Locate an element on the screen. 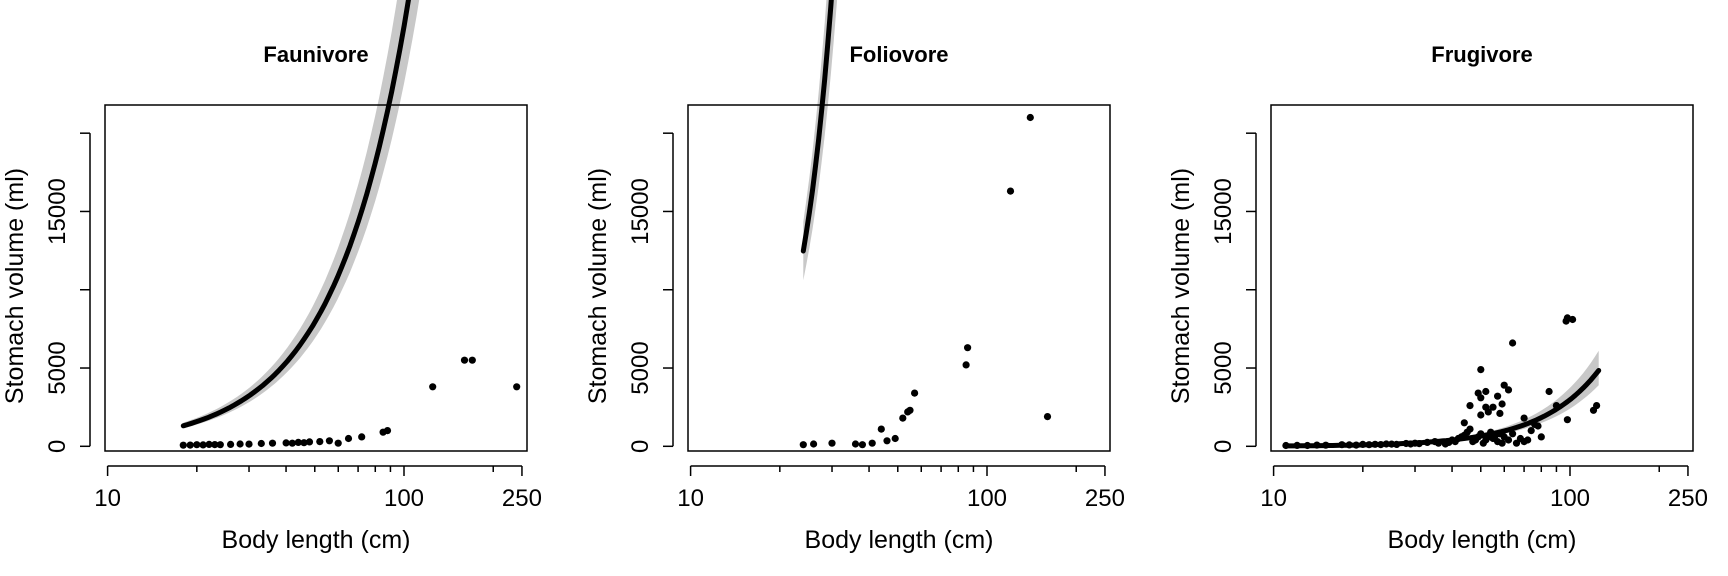 The height and width of the screenshot is (576, 1728). panel-title: Foliovore is located at coordinates (898, 54).